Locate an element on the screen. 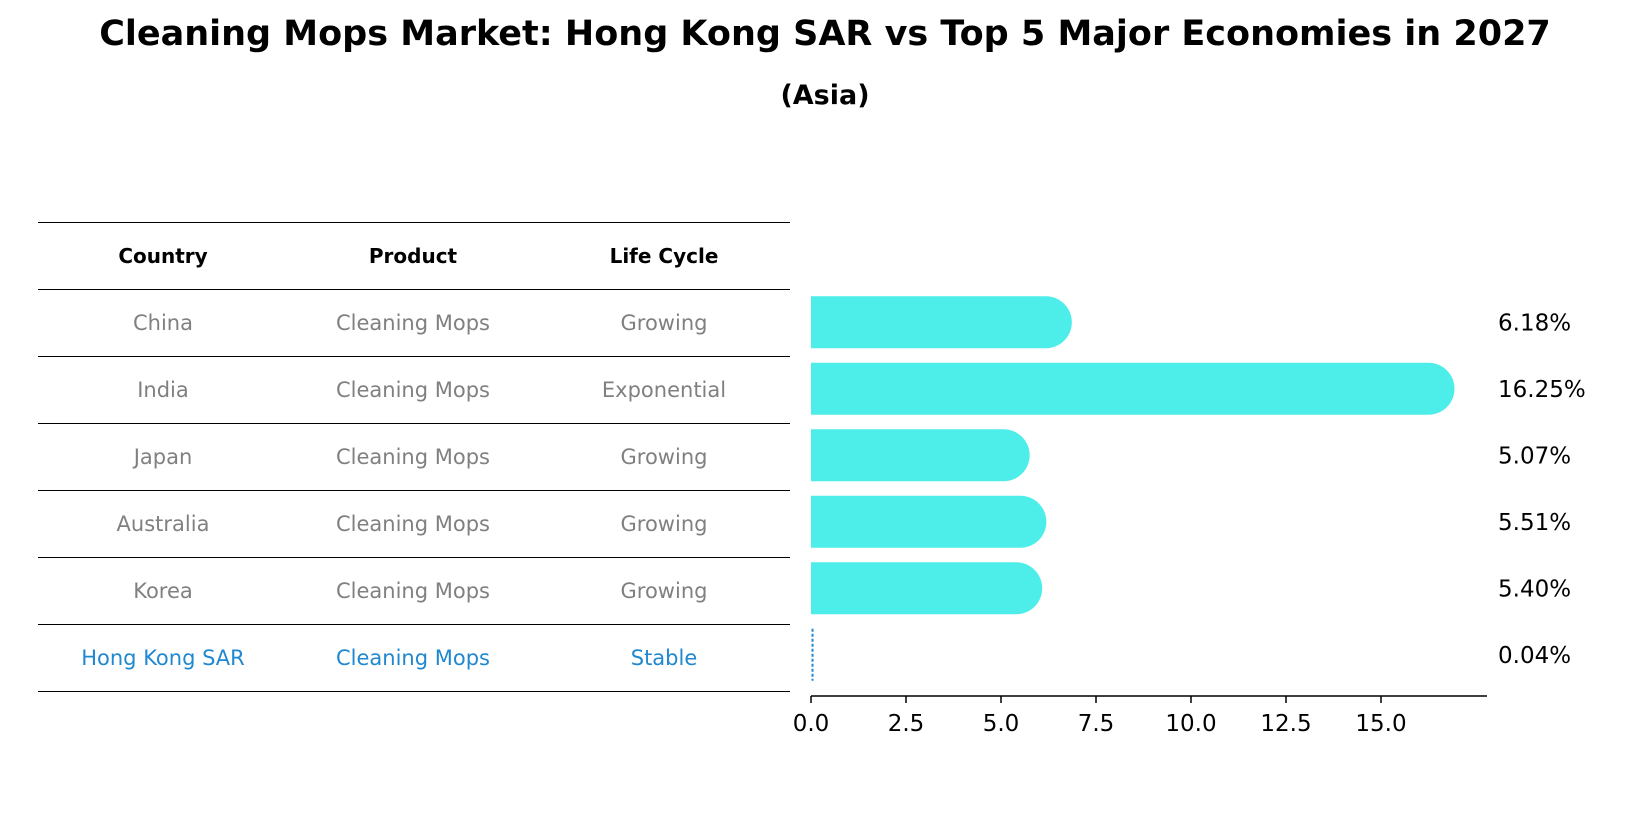  table-row: Japan Cleaning Mops Growing is located at coordinates (414, 456).